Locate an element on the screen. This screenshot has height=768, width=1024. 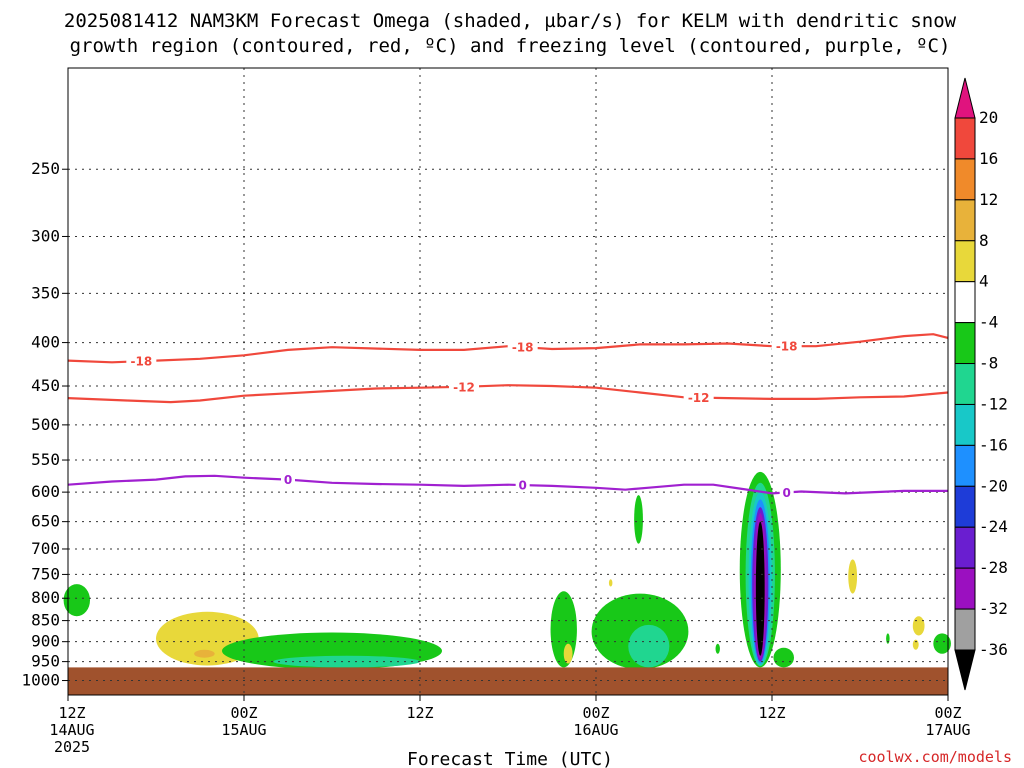
ground-fill is located at coordinates (508, 681).